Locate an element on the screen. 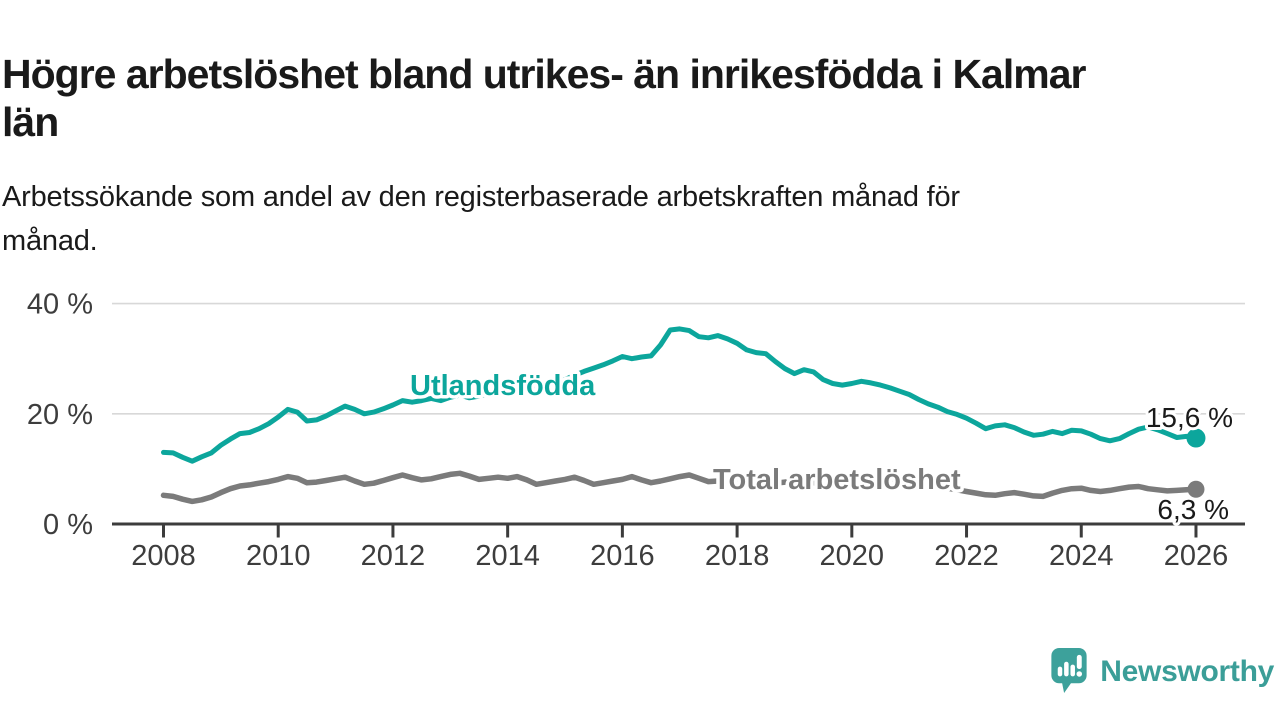 The width and height of the screenshot is (1280, 720). newsworthy-brand: Newsworthy is located at coordinates (1162, 671).